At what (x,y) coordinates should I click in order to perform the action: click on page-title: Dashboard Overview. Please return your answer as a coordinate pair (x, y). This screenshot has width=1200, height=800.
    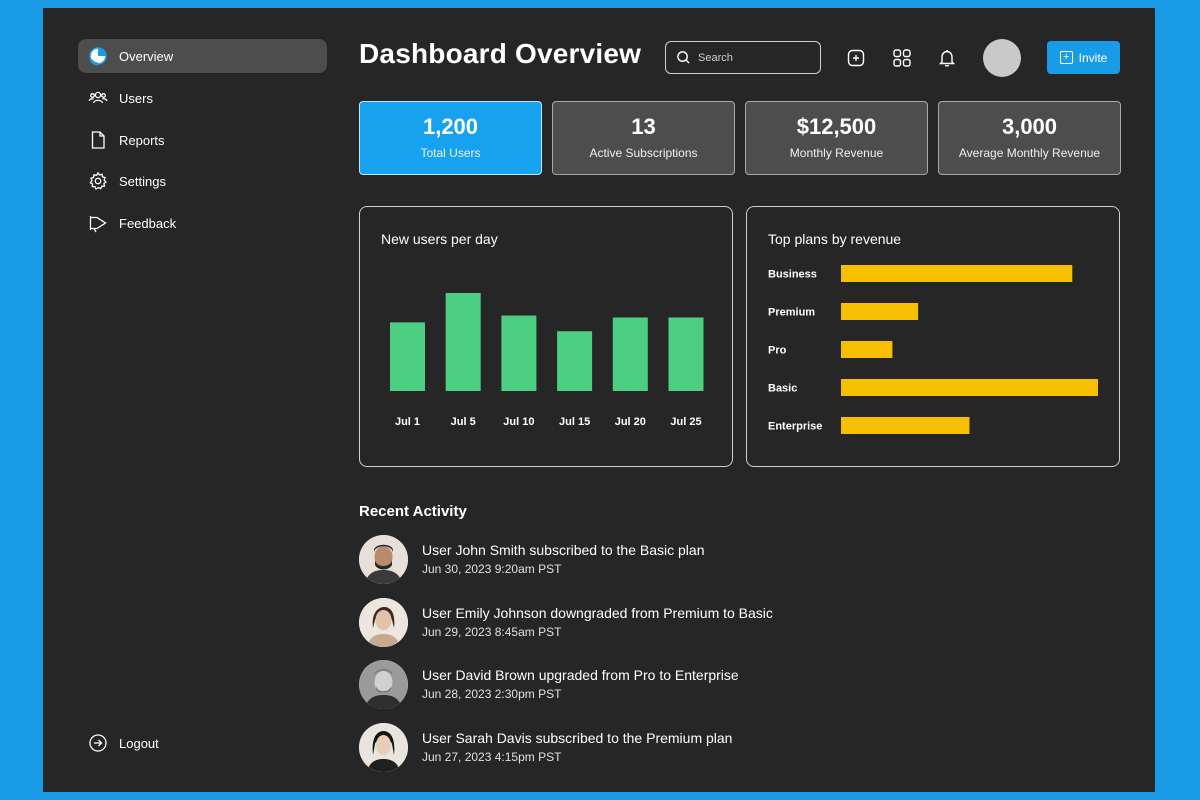
    Looking at the image, I should click on (500, 53).